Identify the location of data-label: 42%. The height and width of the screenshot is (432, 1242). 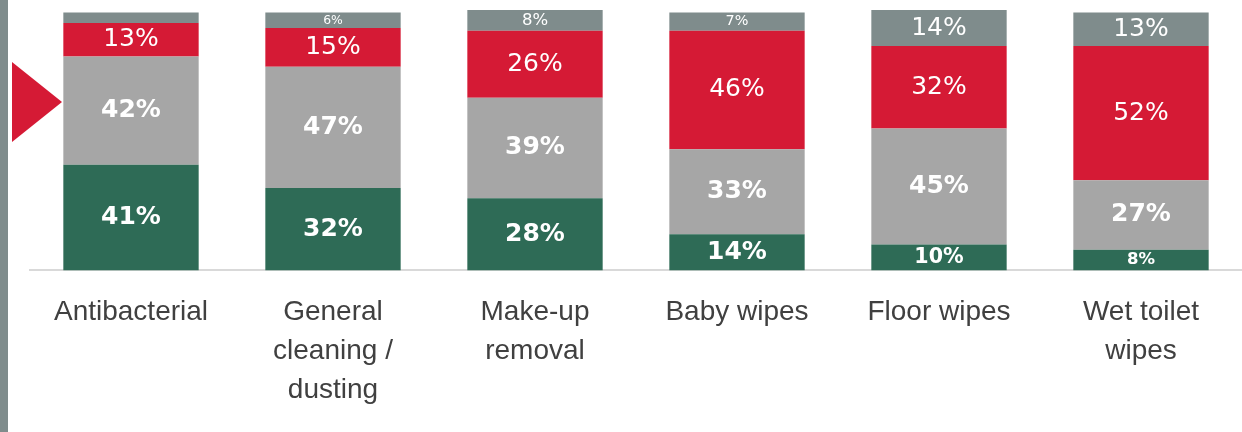
(131, 109).